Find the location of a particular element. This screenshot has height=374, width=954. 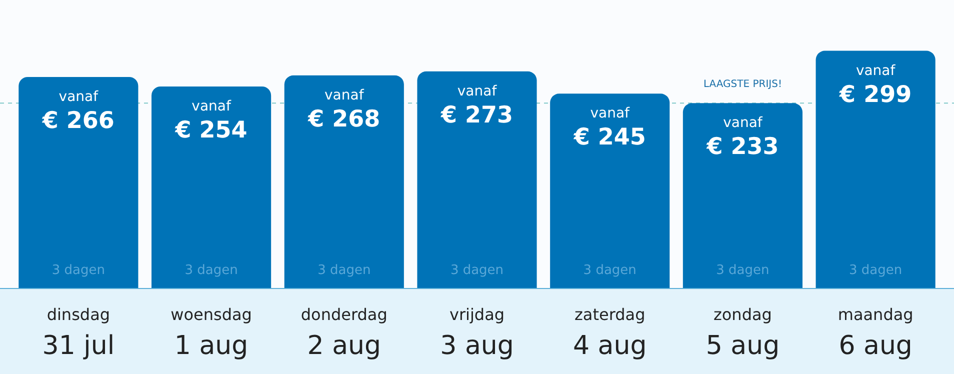

data-label: vanaf € 268 is located at coordinates (343, 109).